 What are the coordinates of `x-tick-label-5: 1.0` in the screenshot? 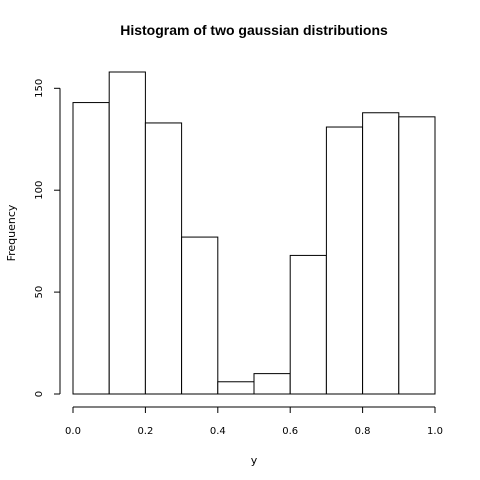 It's located at (435, 431).